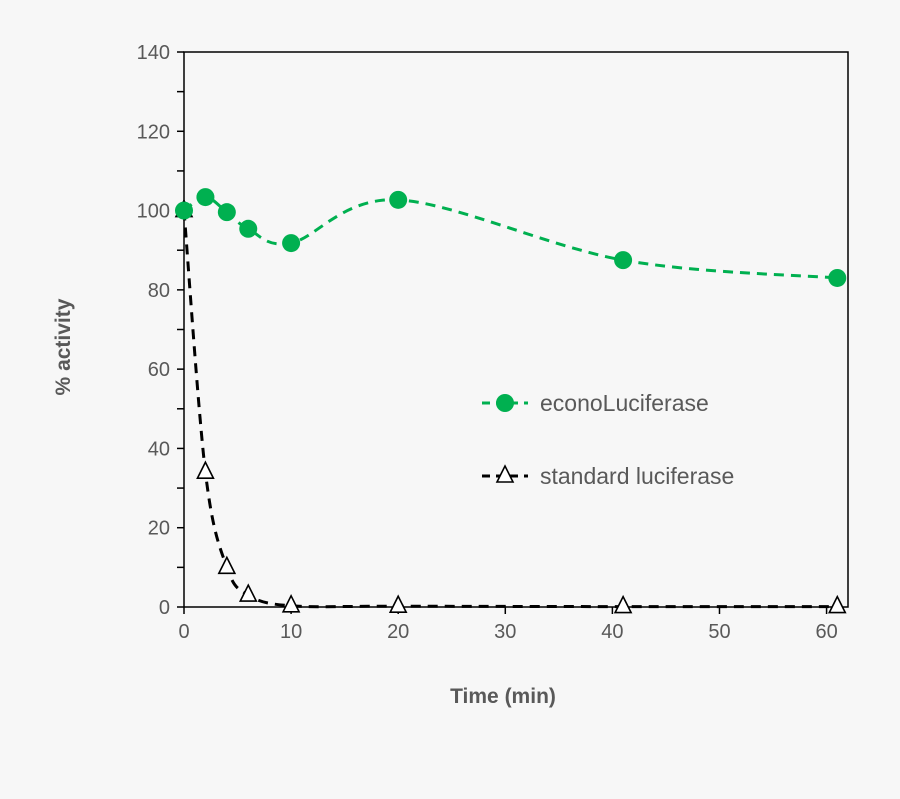 This screenshot has height=799, width=900. Describe the element at coordinates (153, 53) in the screenshot. I see `y-tick-label: 140` at that location.